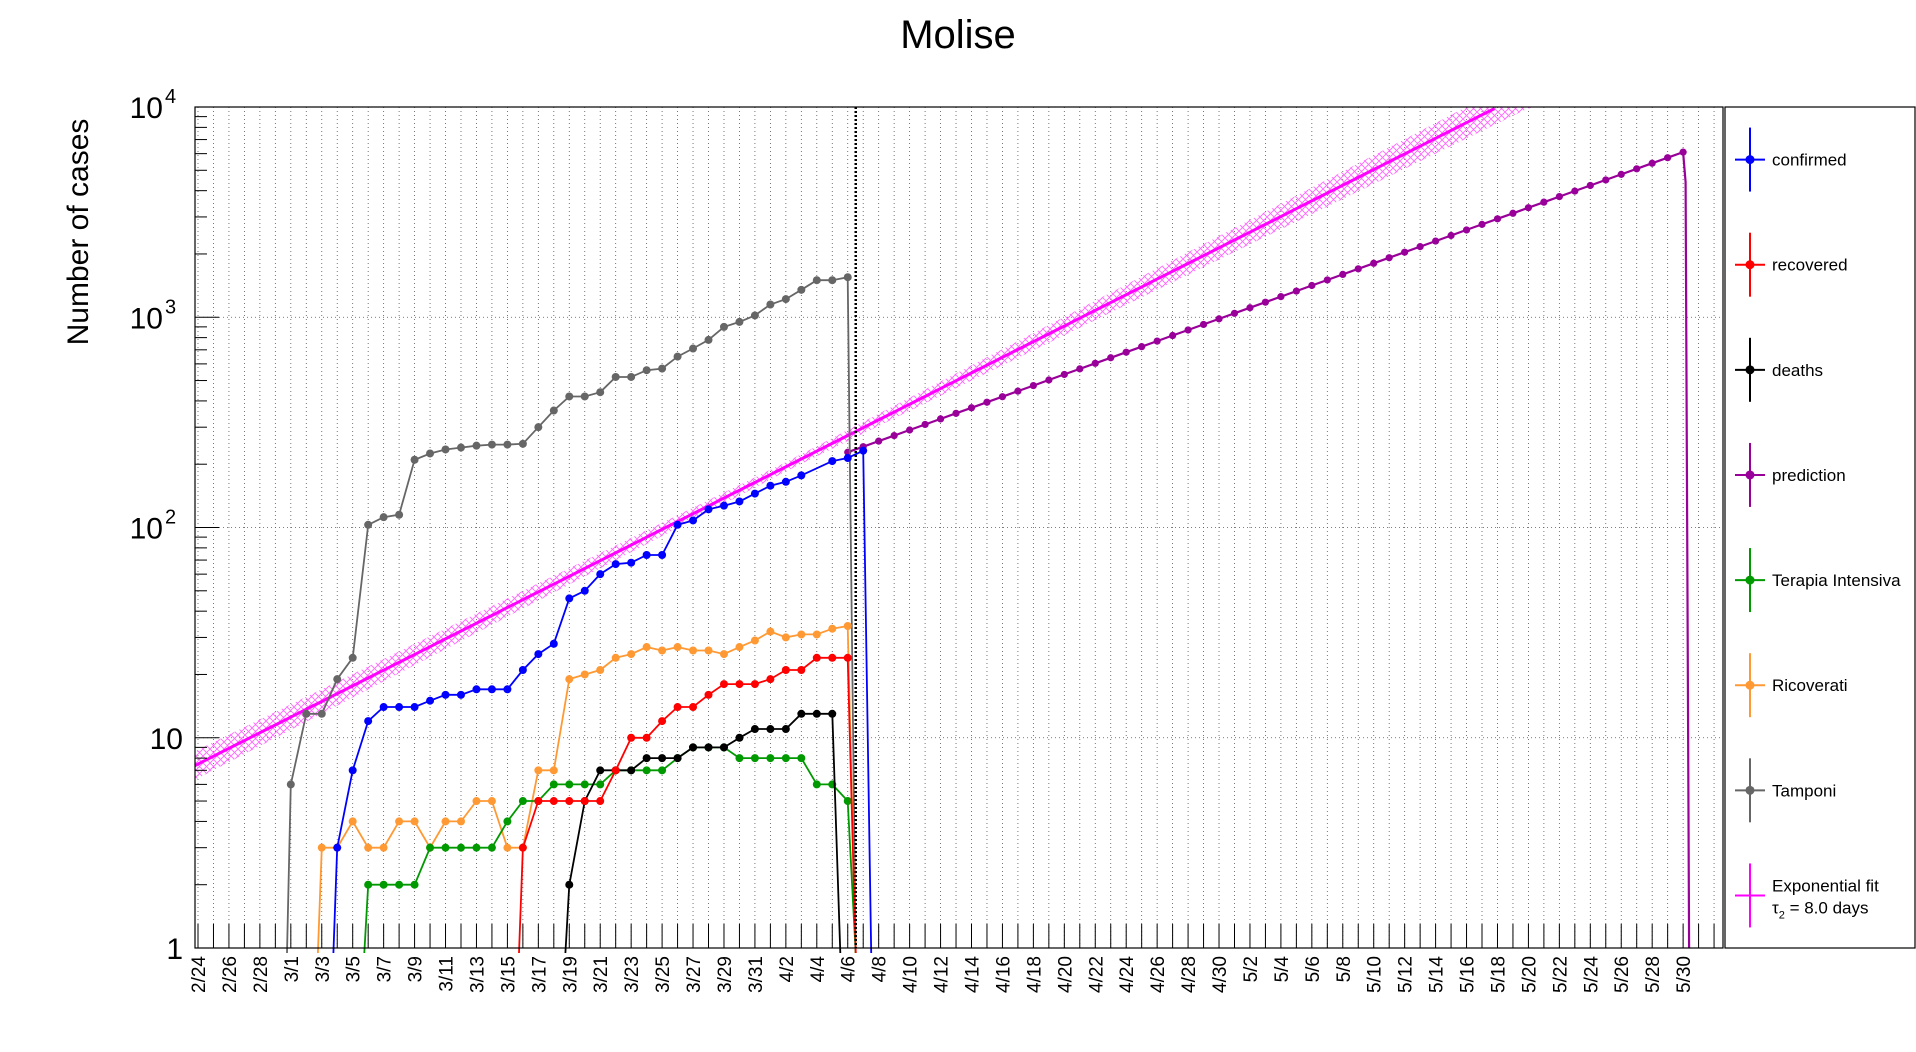  Describe the element at coordinates (1529, 974) in the screenshot. I see `x-tick-label: 5/20` at that location.